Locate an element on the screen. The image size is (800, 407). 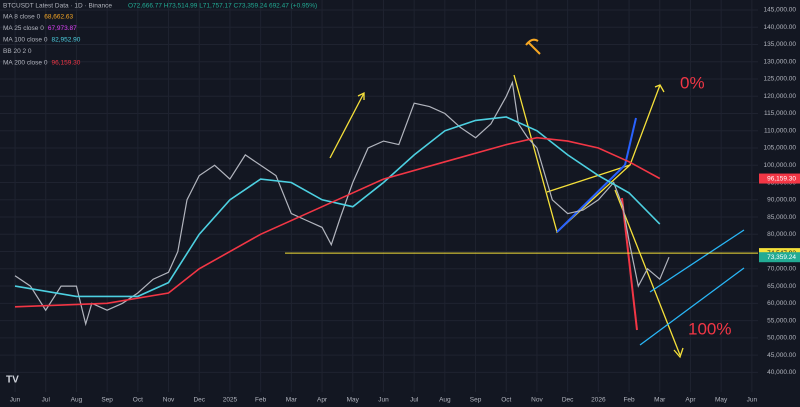
y-tick-label: 135,000.00 is located at coordinates (779, 44).